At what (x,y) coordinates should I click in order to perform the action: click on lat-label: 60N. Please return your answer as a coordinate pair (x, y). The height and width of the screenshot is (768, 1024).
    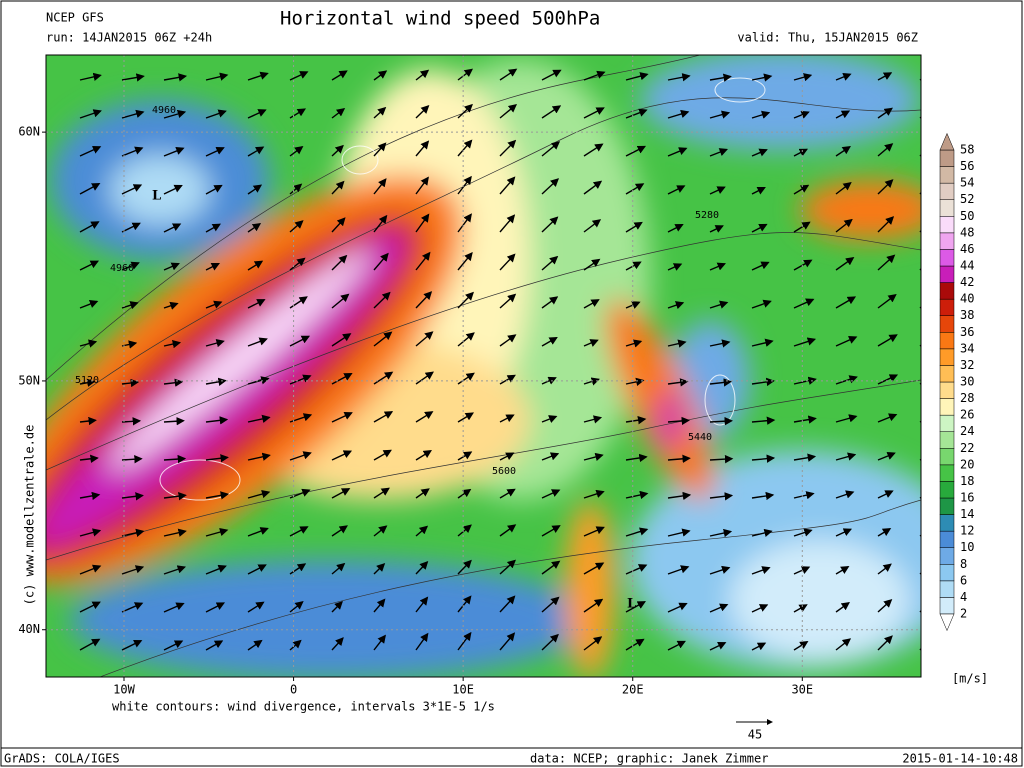
    Looking at the image, I should click on (29, 132).